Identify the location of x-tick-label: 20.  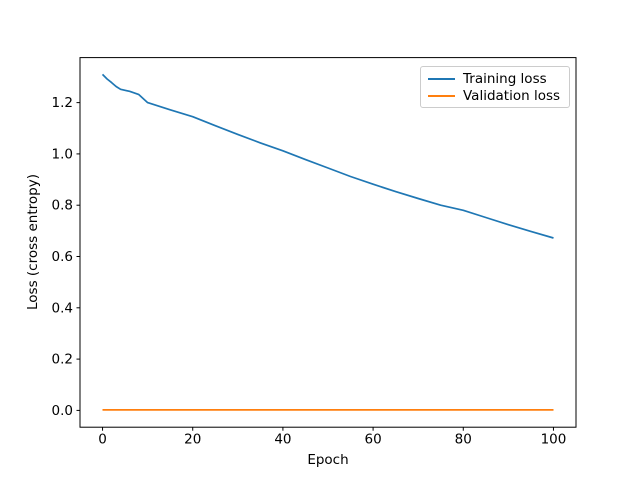
(192, 440).